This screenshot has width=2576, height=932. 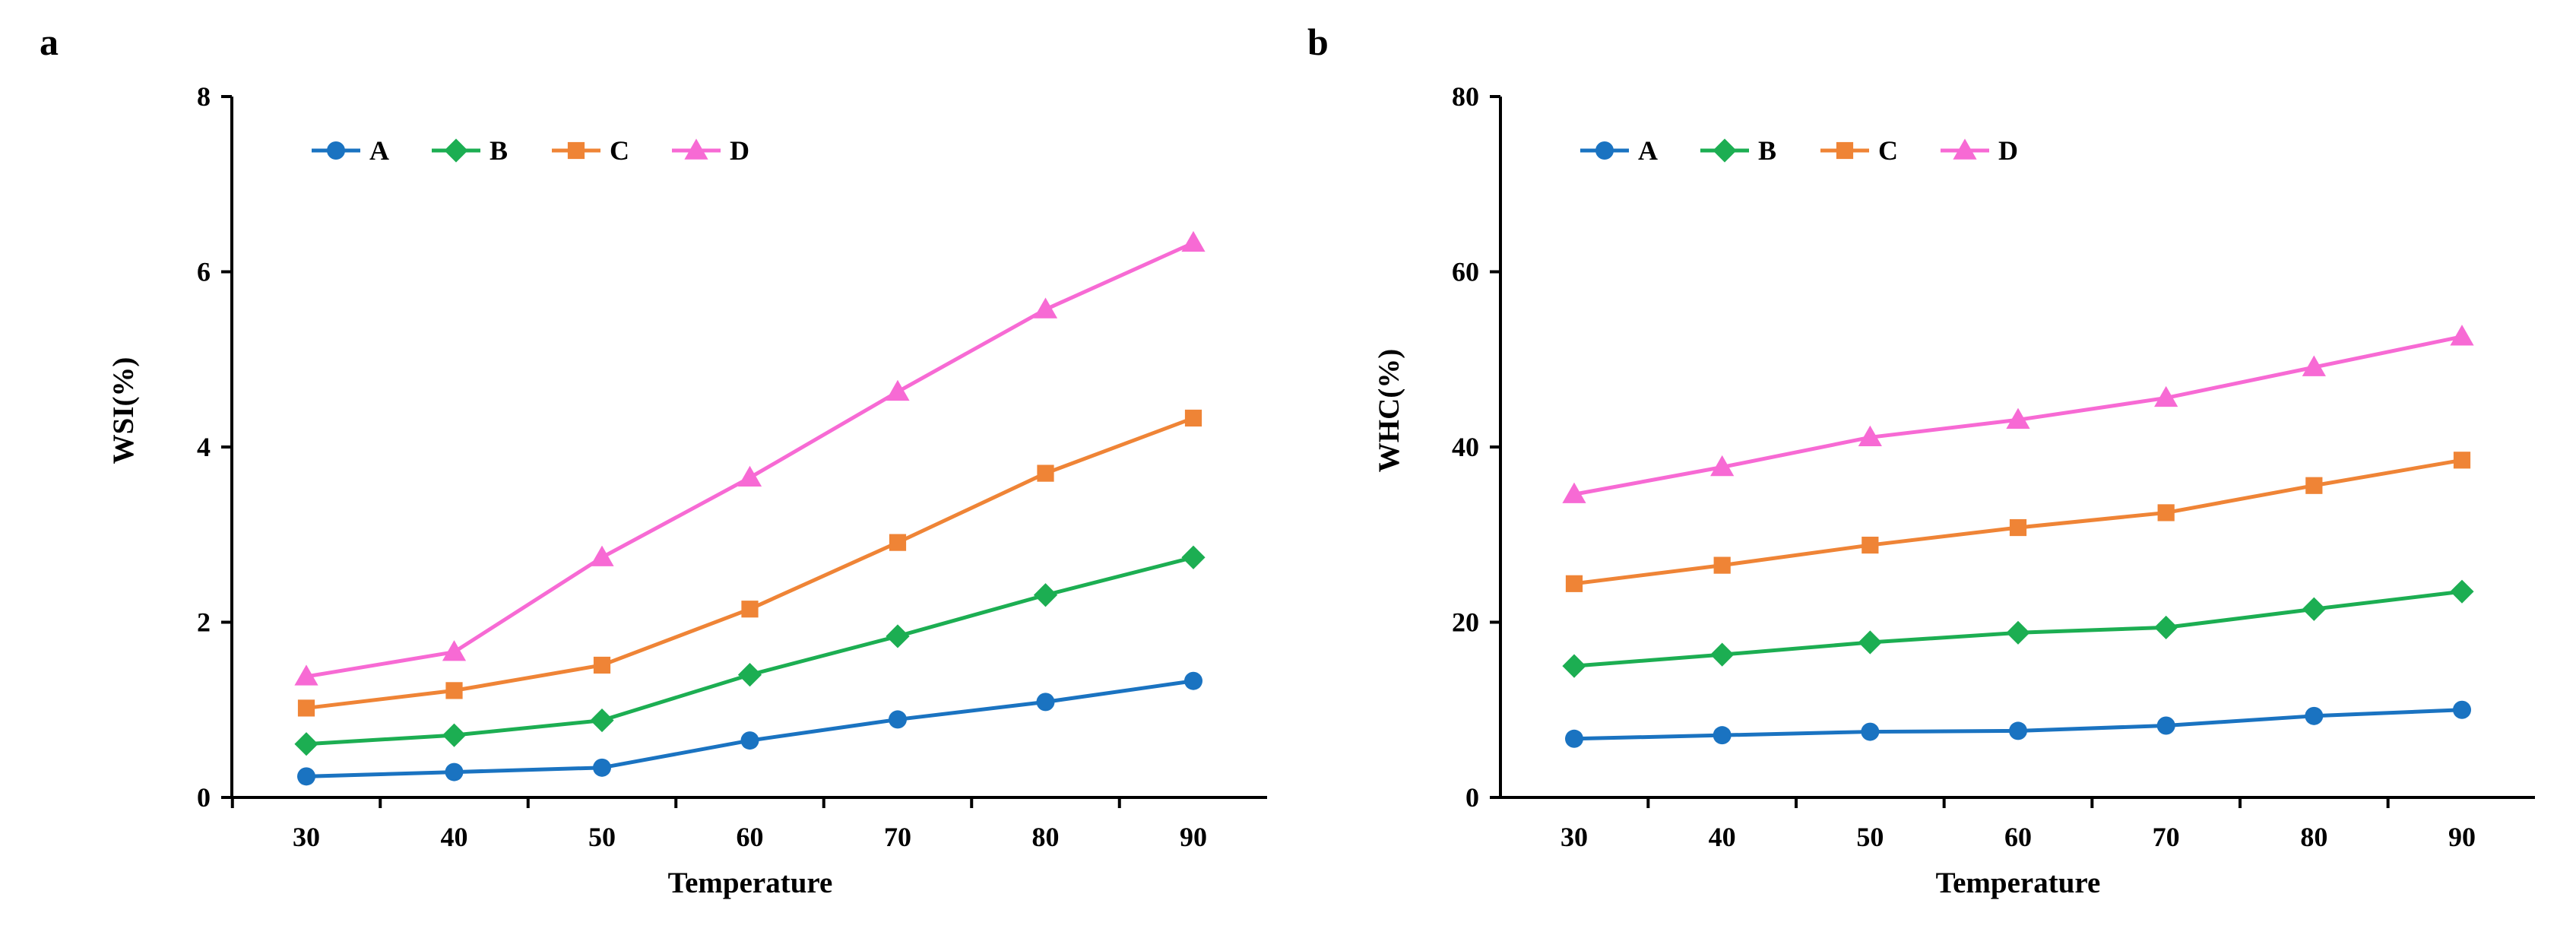 What do you see at coordinates (2313, 837) in the screenshot?
I see `x-tick-label-b: 80` at bounding box center [2313, 837].